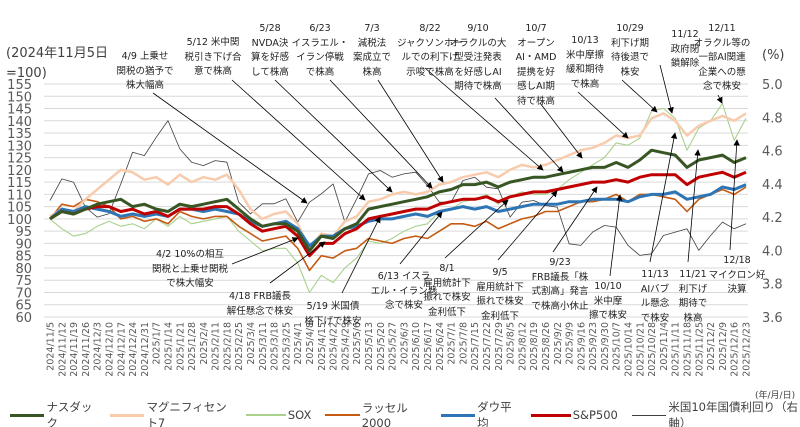 The height and width of the screenshot is (427, 800). I want to click on right-axis-label: (%), so click(773, 55).